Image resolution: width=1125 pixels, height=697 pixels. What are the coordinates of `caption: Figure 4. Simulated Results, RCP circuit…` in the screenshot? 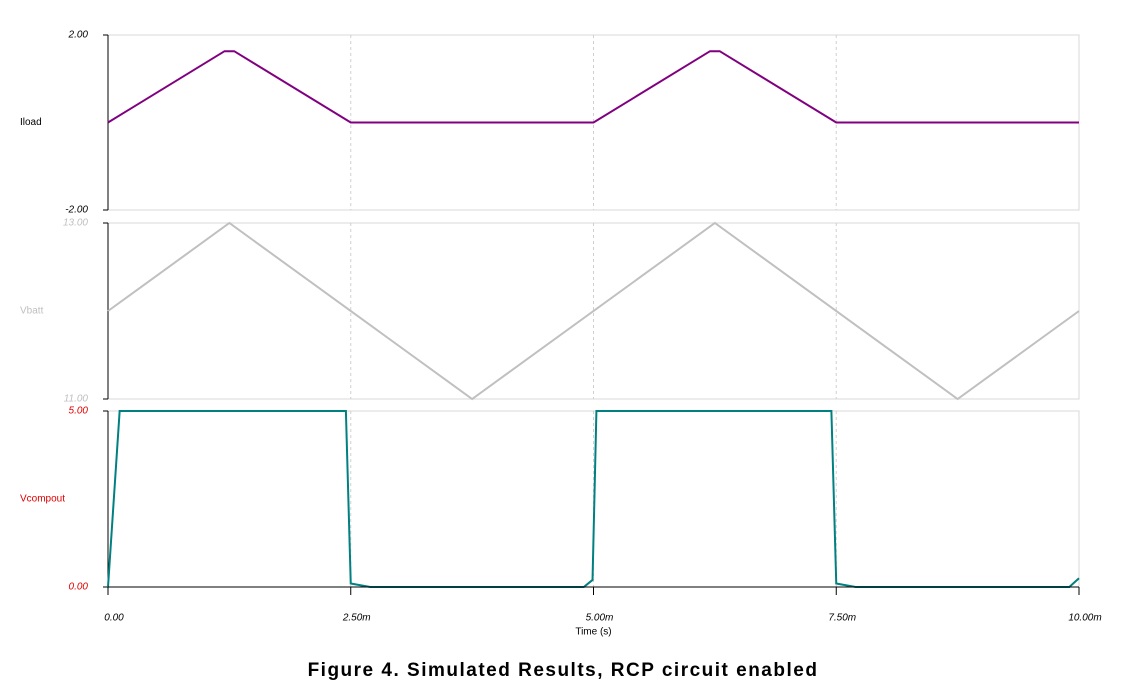 It's located at (563, 670).